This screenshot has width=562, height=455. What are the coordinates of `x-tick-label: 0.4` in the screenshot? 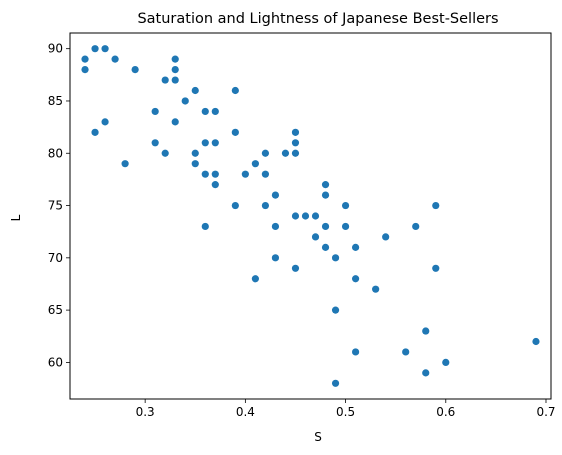 It's located at (245, 412).